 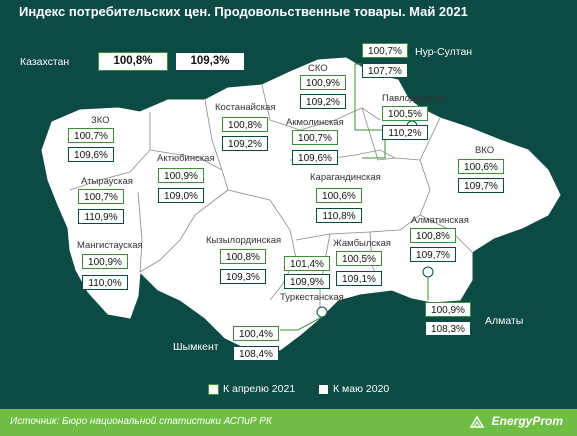 I want to click on region-apr-sko: 100,9%, so click(x=323, y=82).